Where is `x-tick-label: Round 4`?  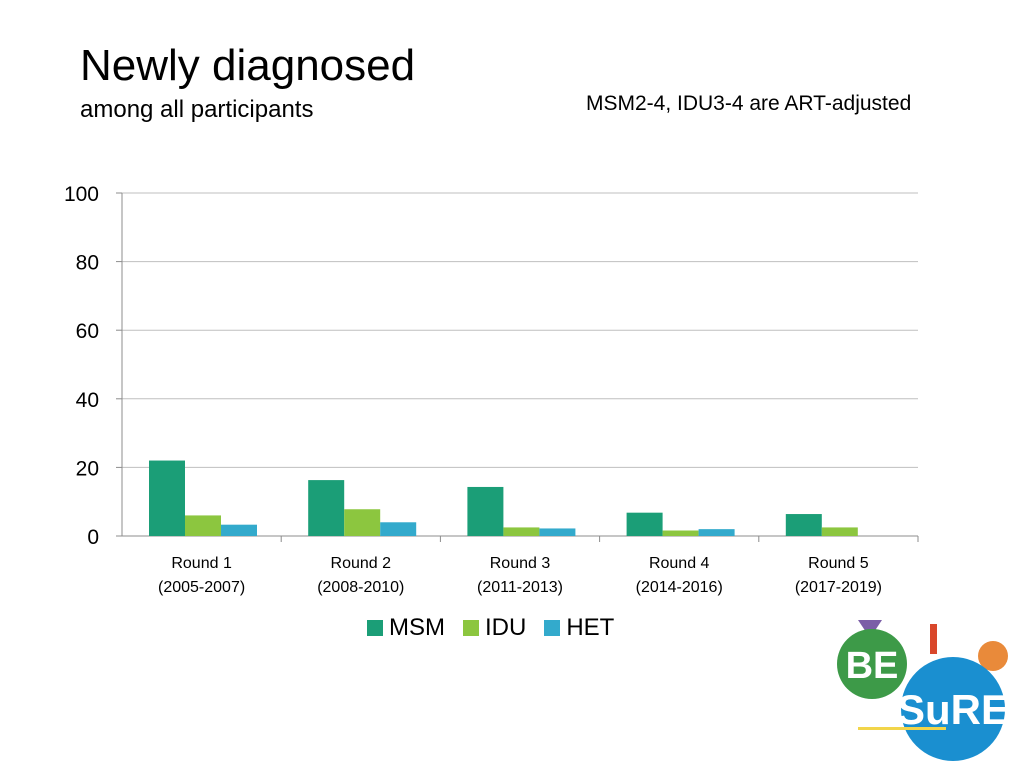 x-tick-label: Round 4 is located at coordinates (679, 563).